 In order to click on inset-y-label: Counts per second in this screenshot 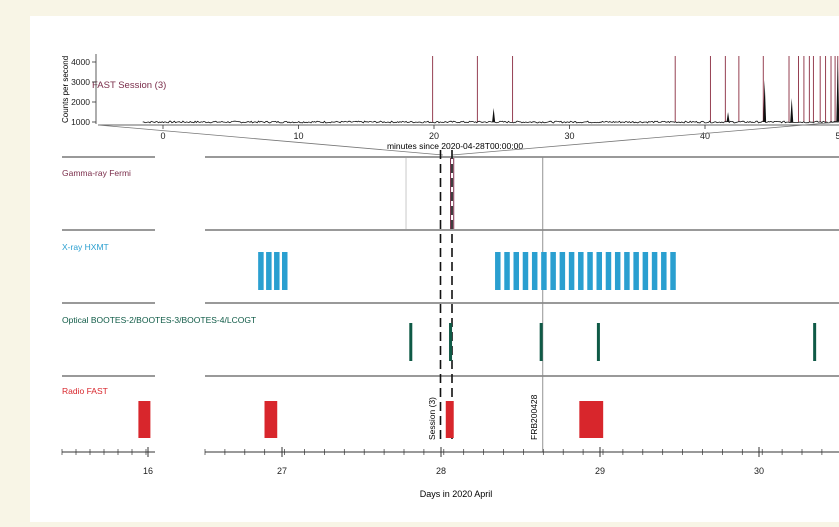, I will do `click(65, 89)`.